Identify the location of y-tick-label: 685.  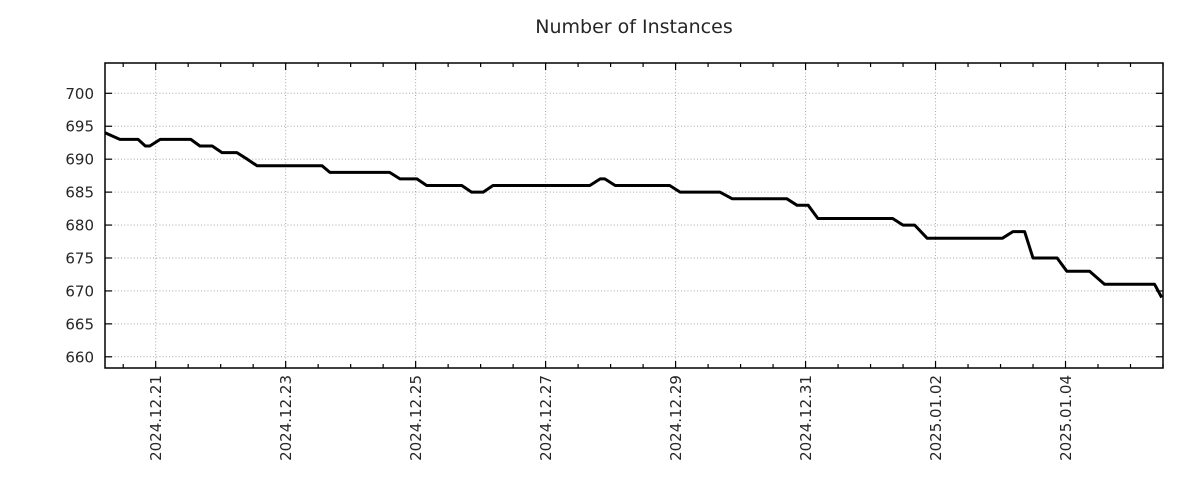
(79, 193).